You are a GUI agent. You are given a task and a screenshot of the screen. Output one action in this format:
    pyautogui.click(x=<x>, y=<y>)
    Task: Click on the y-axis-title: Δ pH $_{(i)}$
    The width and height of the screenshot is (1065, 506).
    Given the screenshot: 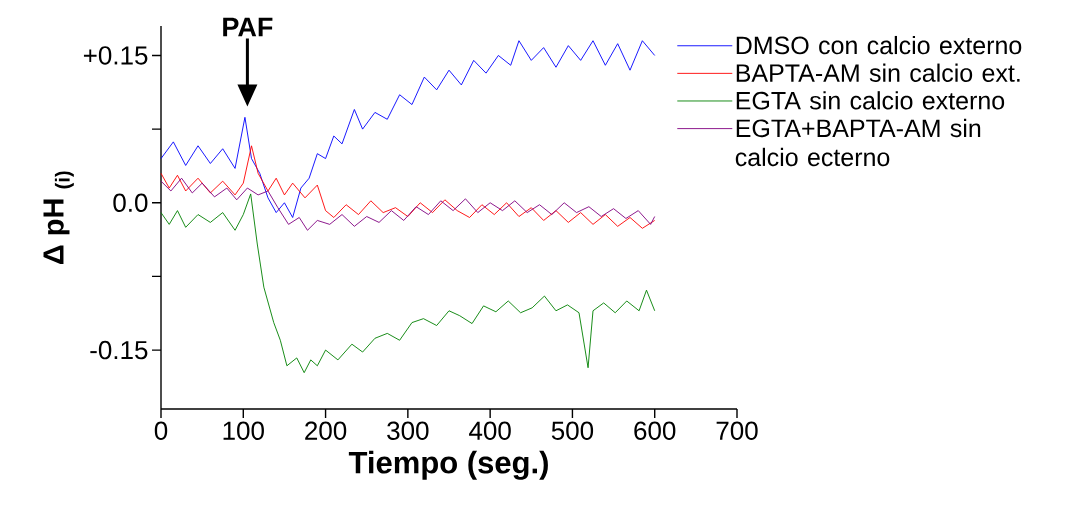 What is the action you would take?
    pyautogui.click(x=58, y=217)
    